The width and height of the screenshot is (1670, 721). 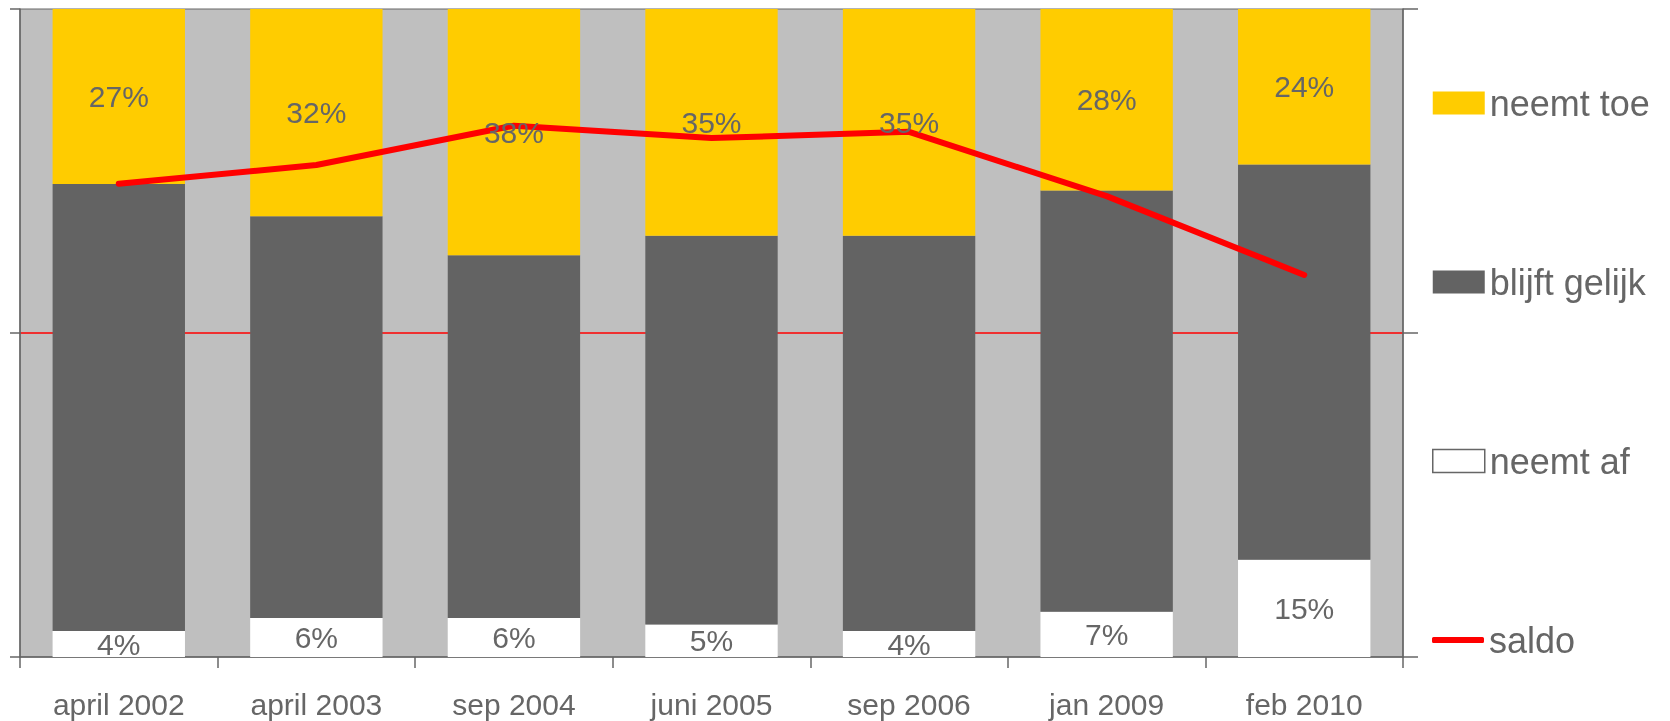 What do you see at coordinates (316, 704) in the screenshot?
I see `x-tick-label: april 2003` at bounding box center [316, 704].